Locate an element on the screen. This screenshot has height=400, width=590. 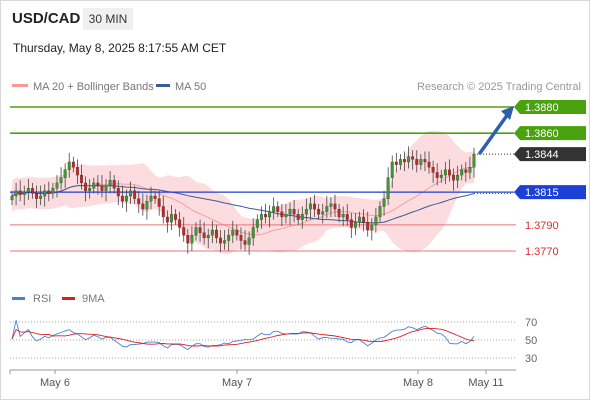
x-tick-label: May 6 is located at coordinates (55, 383).